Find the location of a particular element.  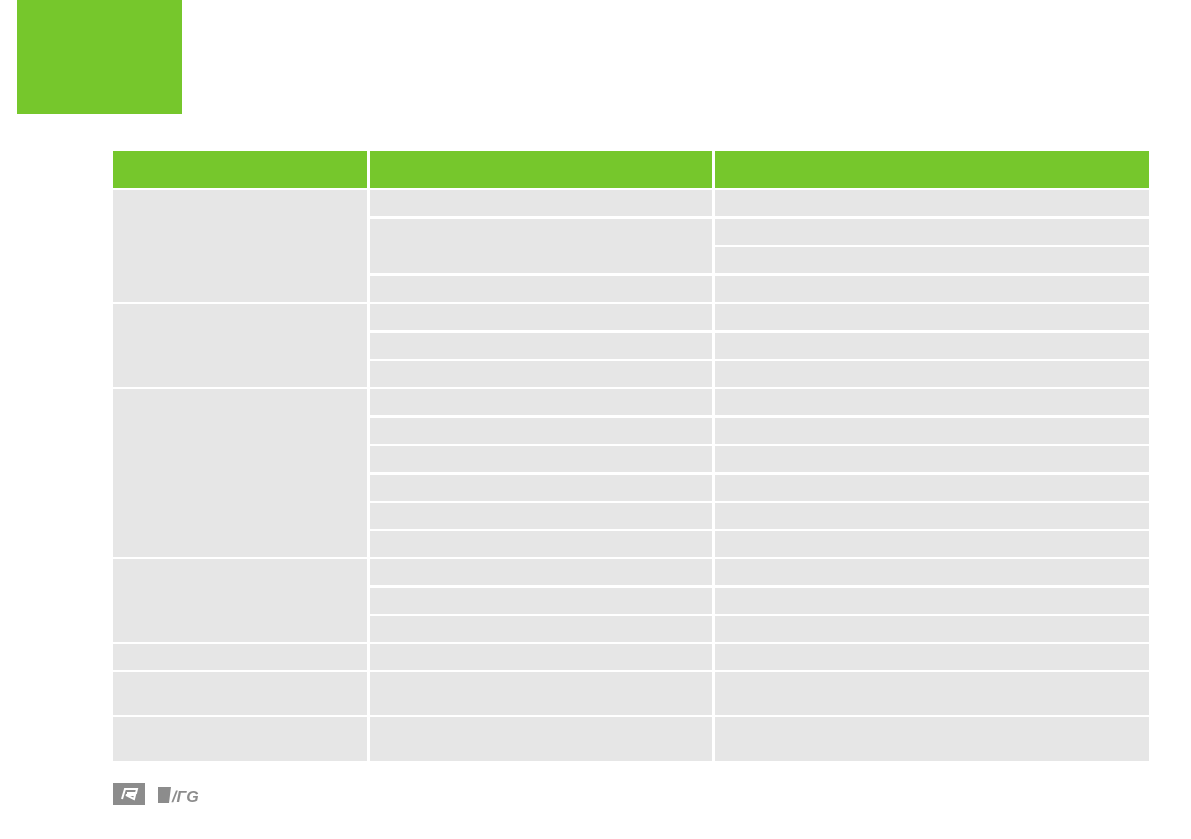

logo-glyph is located at coordinates (130, 794).